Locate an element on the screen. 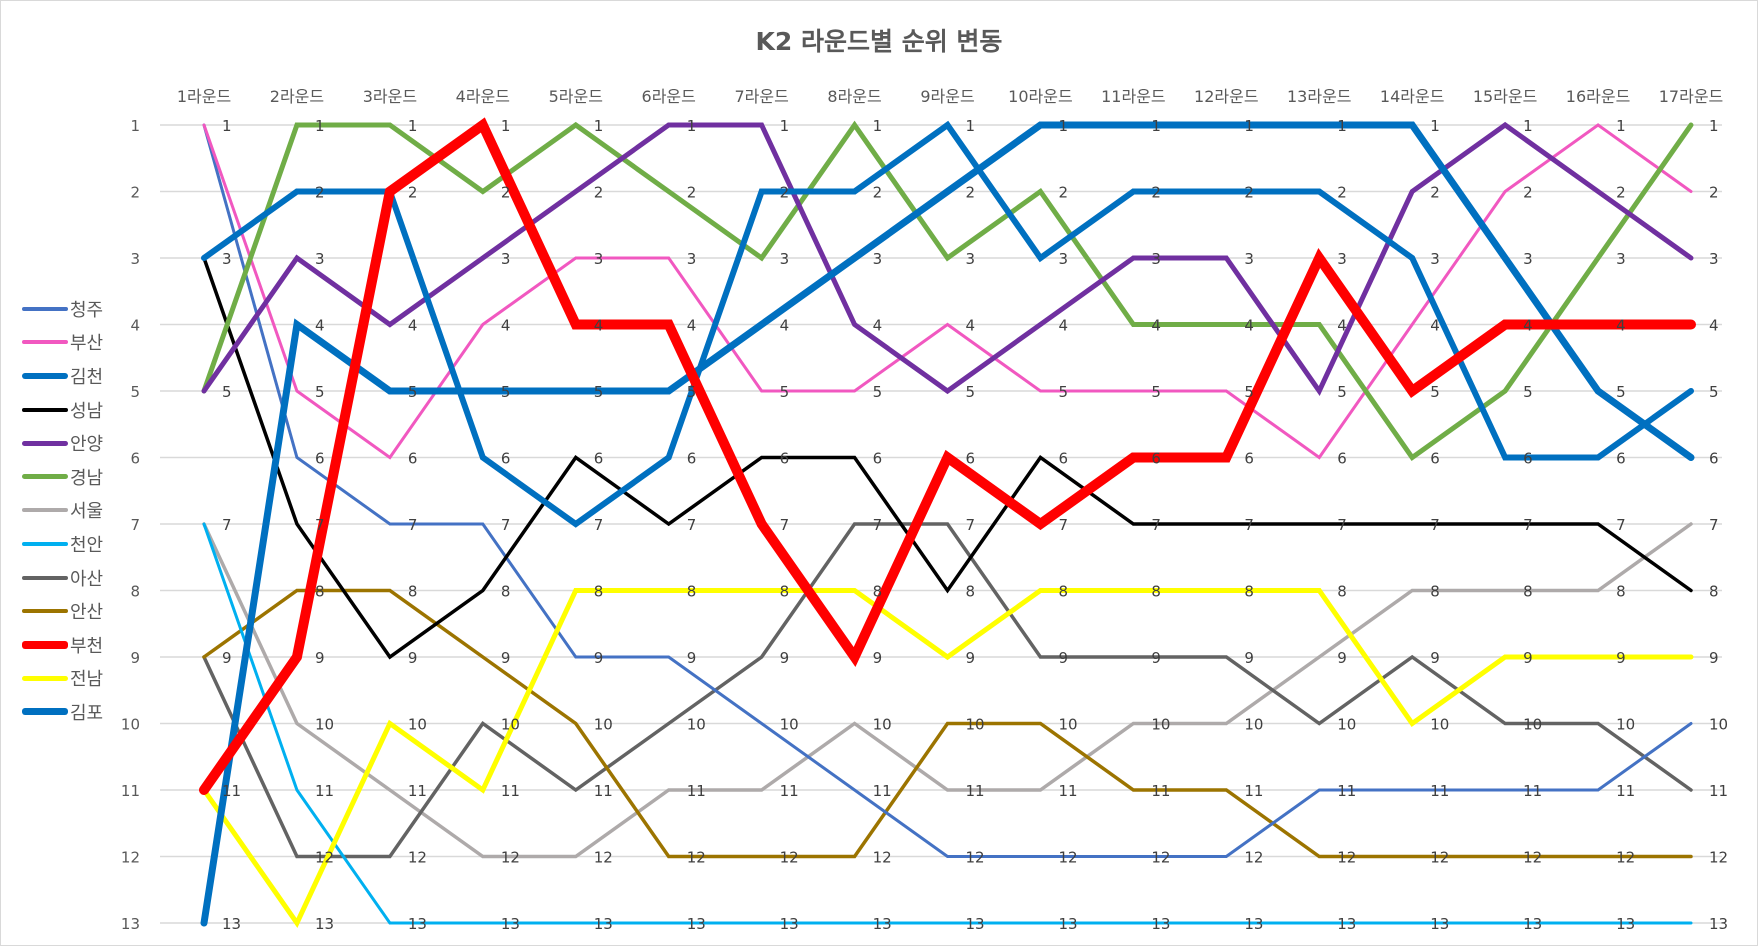 The width and height of the screenshot is (1758, 946). x-category-label: 14라운드 is located at coordinates (1412, 96).